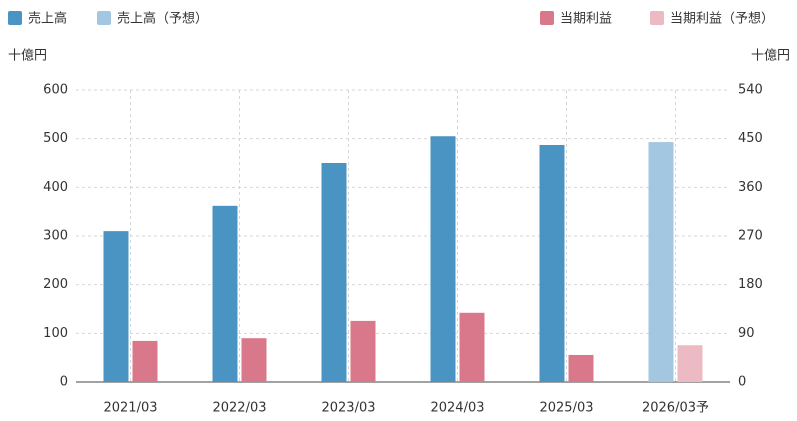  I want to click on y2-tick-label: 90, so click(746, 333).